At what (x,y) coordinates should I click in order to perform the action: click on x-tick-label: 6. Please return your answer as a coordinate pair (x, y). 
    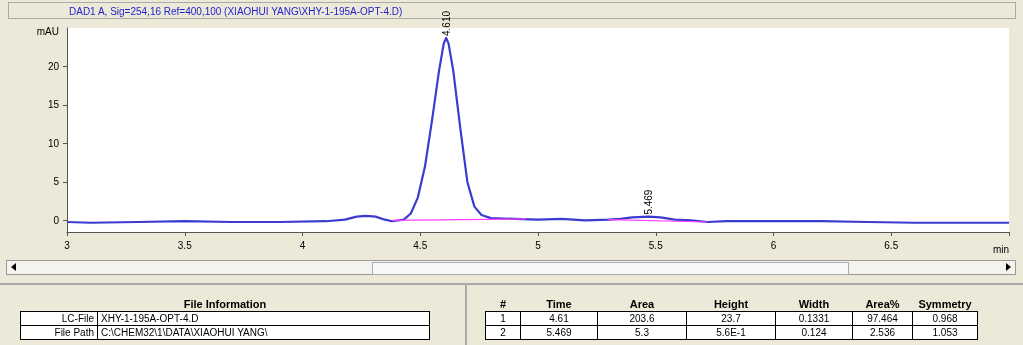
    Looking at the image, I should click on (773, 245).